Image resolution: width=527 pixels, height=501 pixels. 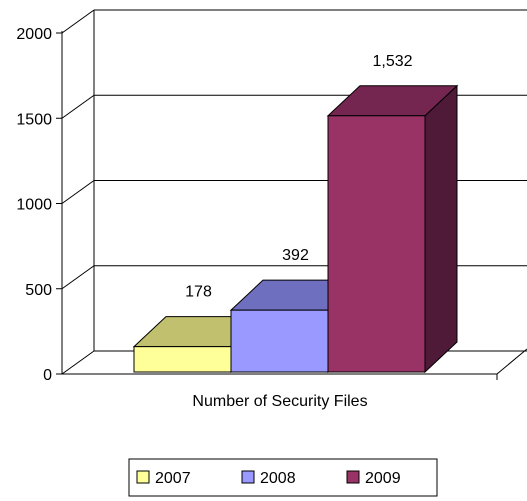 What do you see at coordinates (34, 119) in the screenshot?
I see `y-tick-label: 1500` at bounding box center [34, 119].